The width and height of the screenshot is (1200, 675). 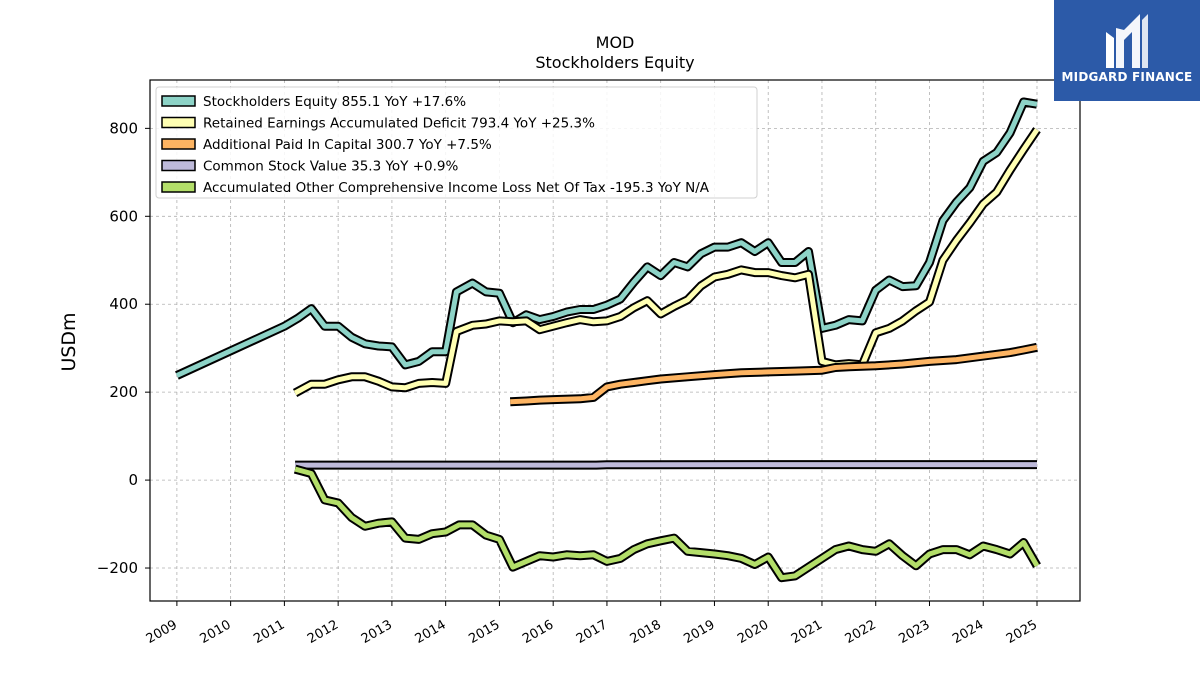 I want to click on x-tick-label: 2014, so click(x=431, y=632).